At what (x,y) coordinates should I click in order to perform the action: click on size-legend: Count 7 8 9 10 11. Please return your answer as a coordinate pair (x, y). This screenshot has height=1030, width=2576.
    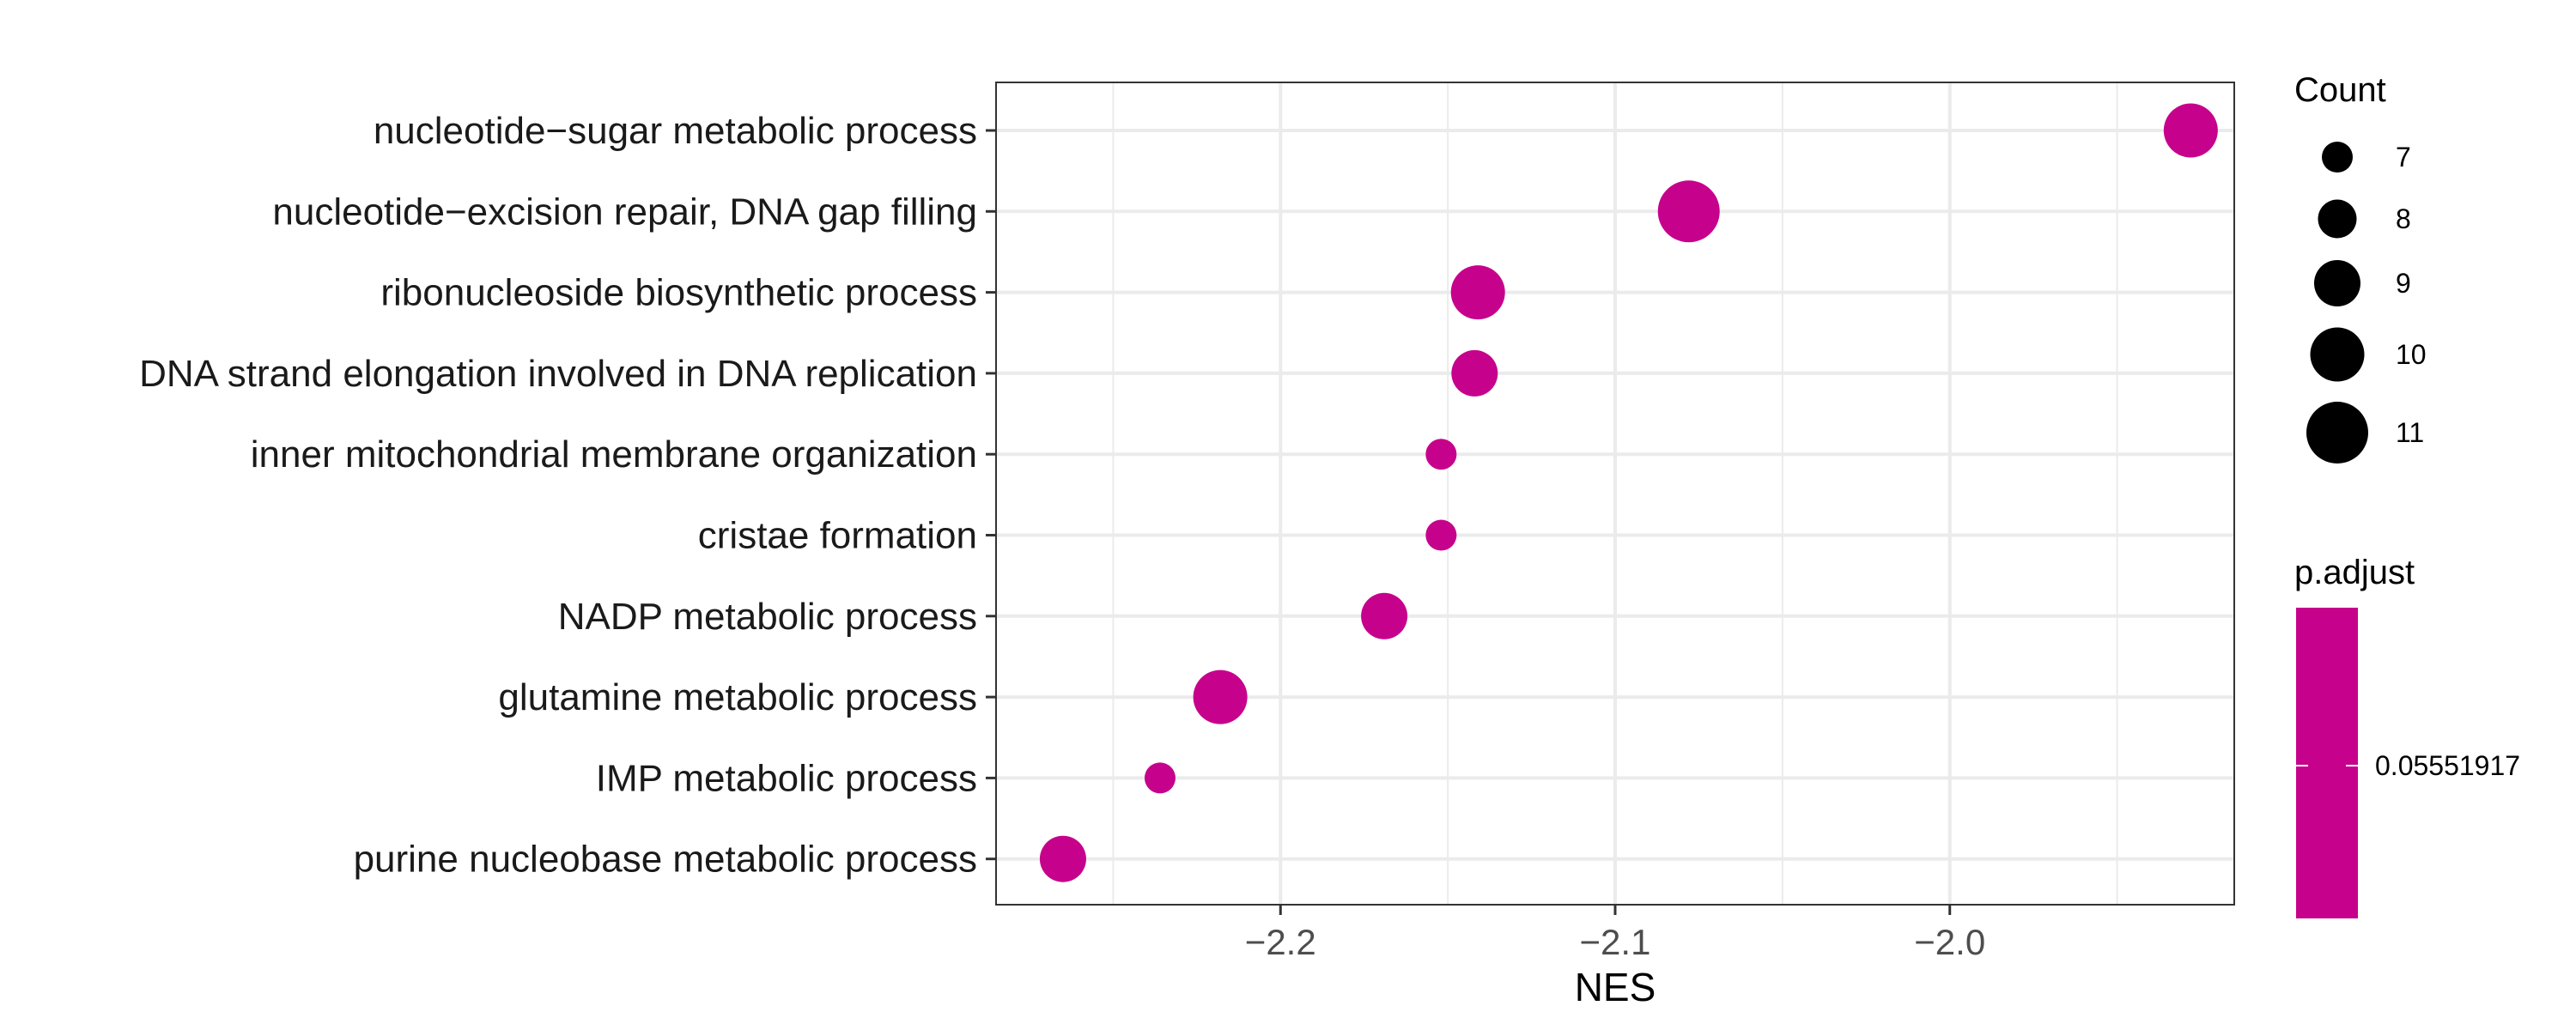
    Looking at the image, I should click on (2361, 267).